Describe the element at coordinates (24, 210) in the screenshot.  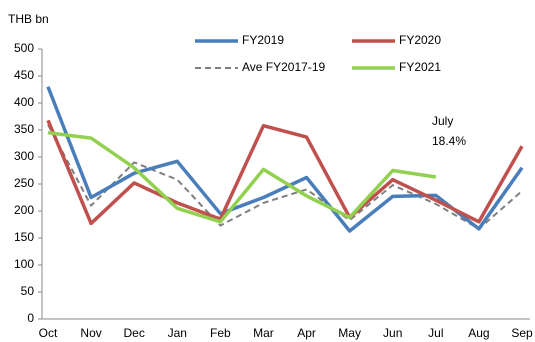
I see `y-tick-label: 200` at that location.